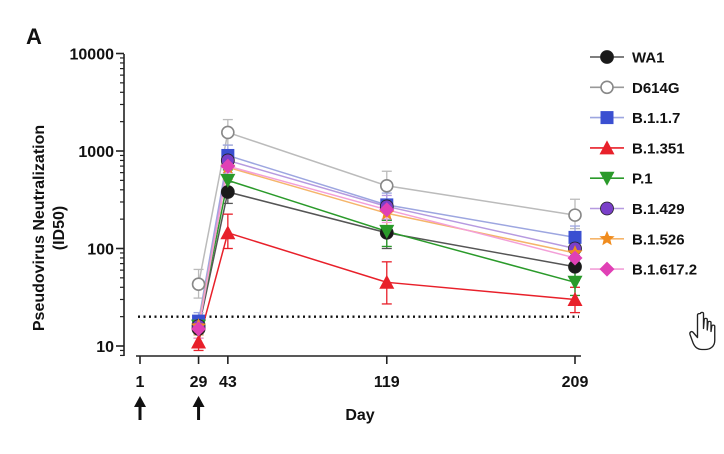  I want to click on legend-label: B.1.351, so click(658, 148).